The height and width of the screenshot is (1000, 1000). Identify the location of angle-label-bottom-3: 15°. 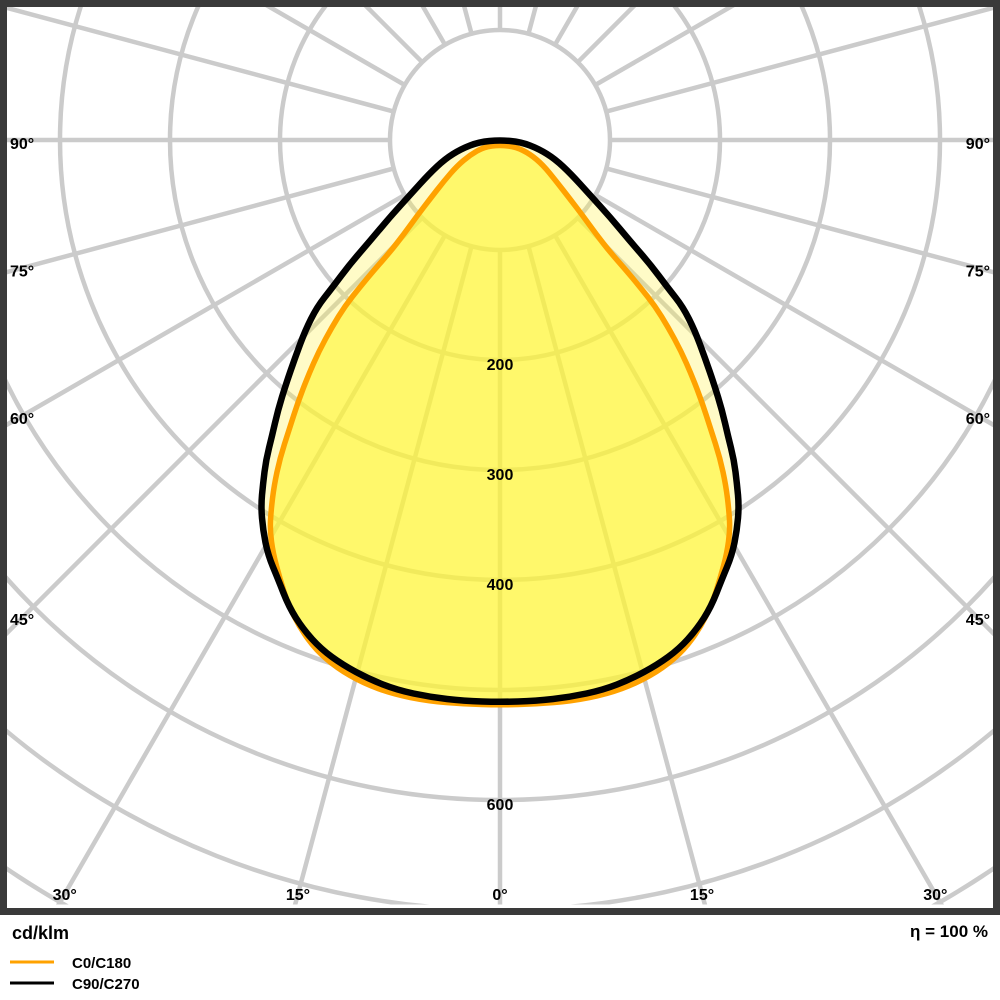
(702, 895).